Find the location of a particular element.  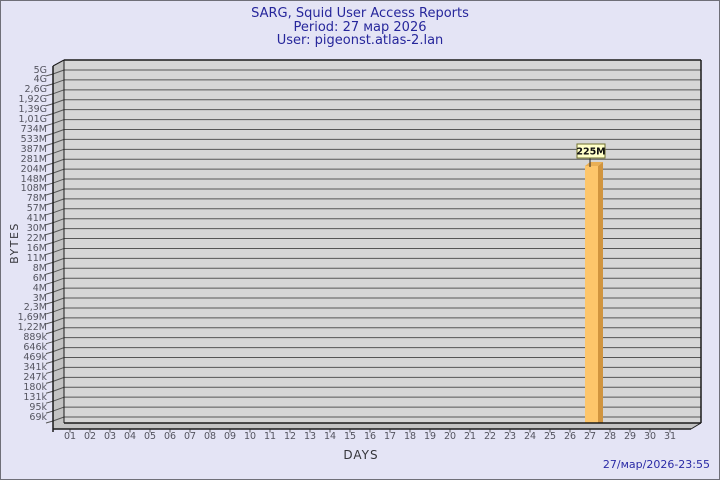

panel-topleft-slant-edge is located at coordinates (58, 63).